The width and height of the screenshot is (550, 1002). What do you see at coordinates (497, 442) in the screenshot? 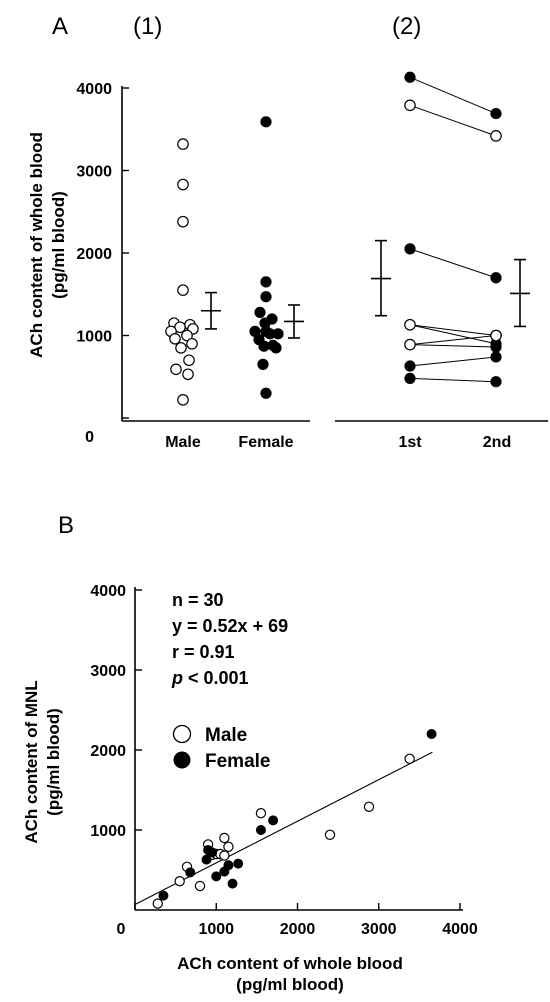
I see `a2-xtick-2nd: 2nd` at bounding box center [497, 442].